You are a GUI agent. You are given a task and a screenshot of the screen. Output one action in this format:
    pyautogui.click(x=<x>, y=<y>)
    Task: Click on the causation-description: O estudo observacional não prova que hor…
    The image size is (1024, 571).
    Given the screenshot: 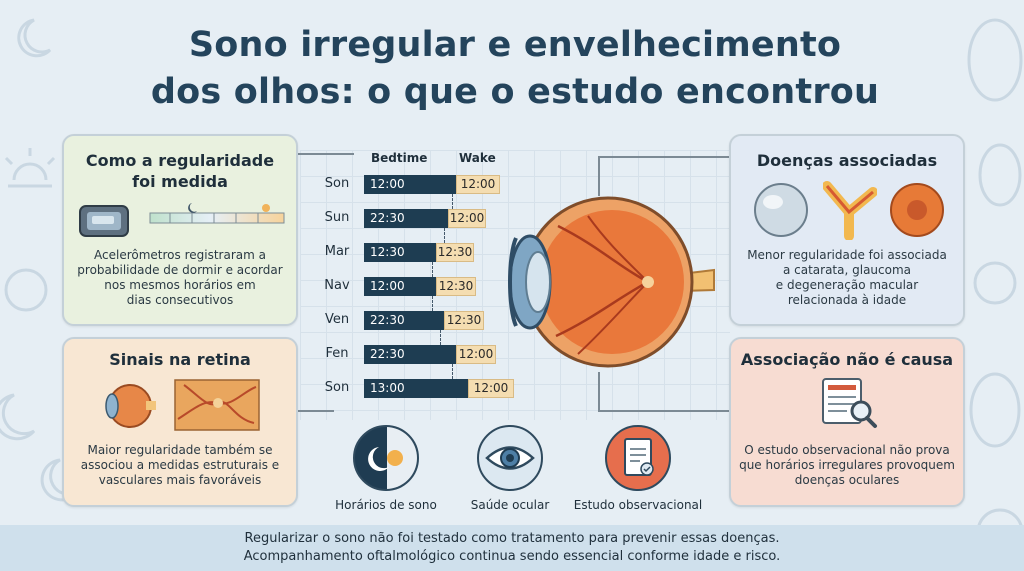 What is the action you would take?
    pyautogui.click(x=847, y=465)
    